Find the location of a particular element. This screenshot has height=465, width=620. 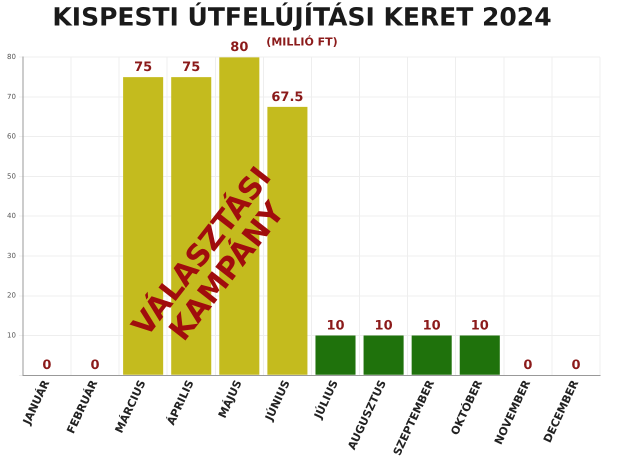

data-label: 67.5 is located at coordinates (287, 97).